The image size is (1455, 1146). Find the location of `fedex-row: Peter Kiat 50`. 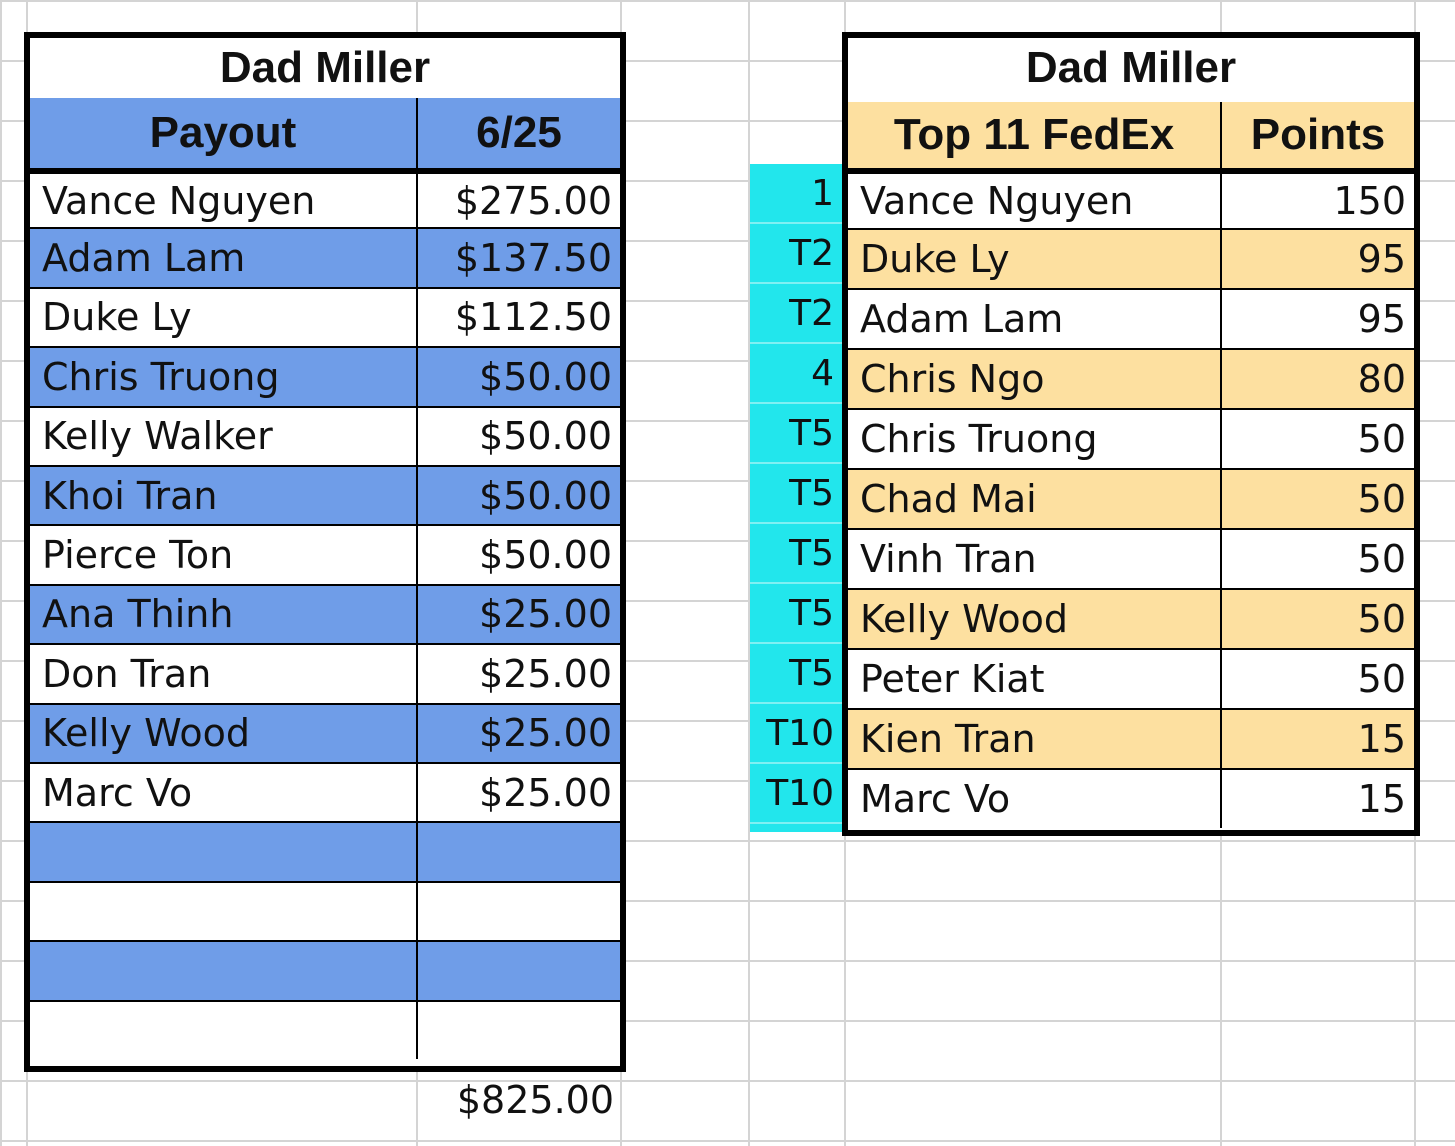

fedex-row: Peter Kiat 50 is located at coordinates (1131, 678).